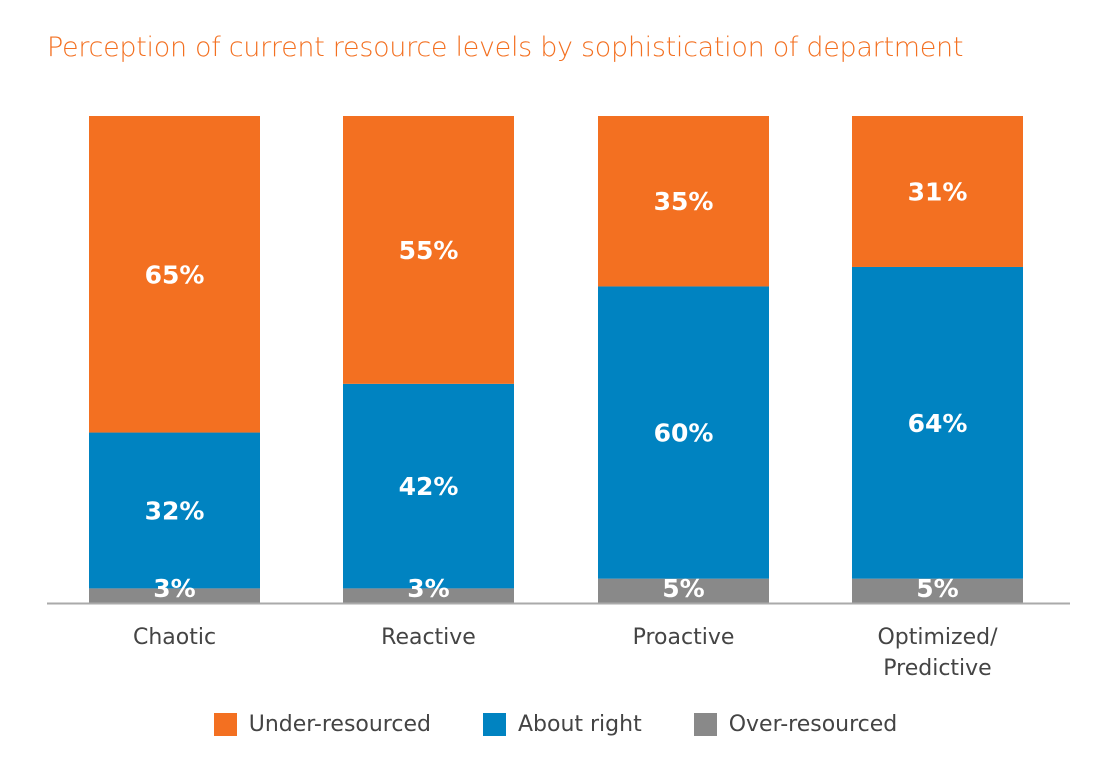 The height and width of the screenshot is (778, 1111). I want to click on x-tick-label: Proactive, so click(684, 637).